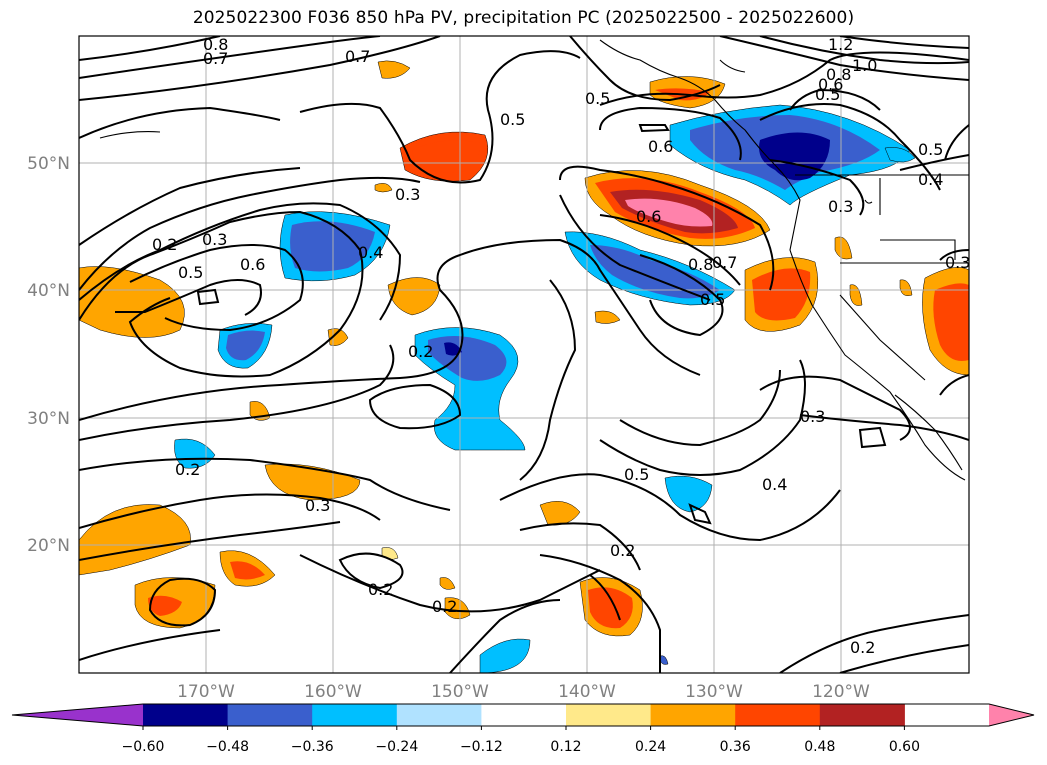 This screenshot has height=765, width=1047. What do you see at coordinates (864, 65) in the screenshot?
I see `contour-label: 1.0` at bounding box center [864, 65].